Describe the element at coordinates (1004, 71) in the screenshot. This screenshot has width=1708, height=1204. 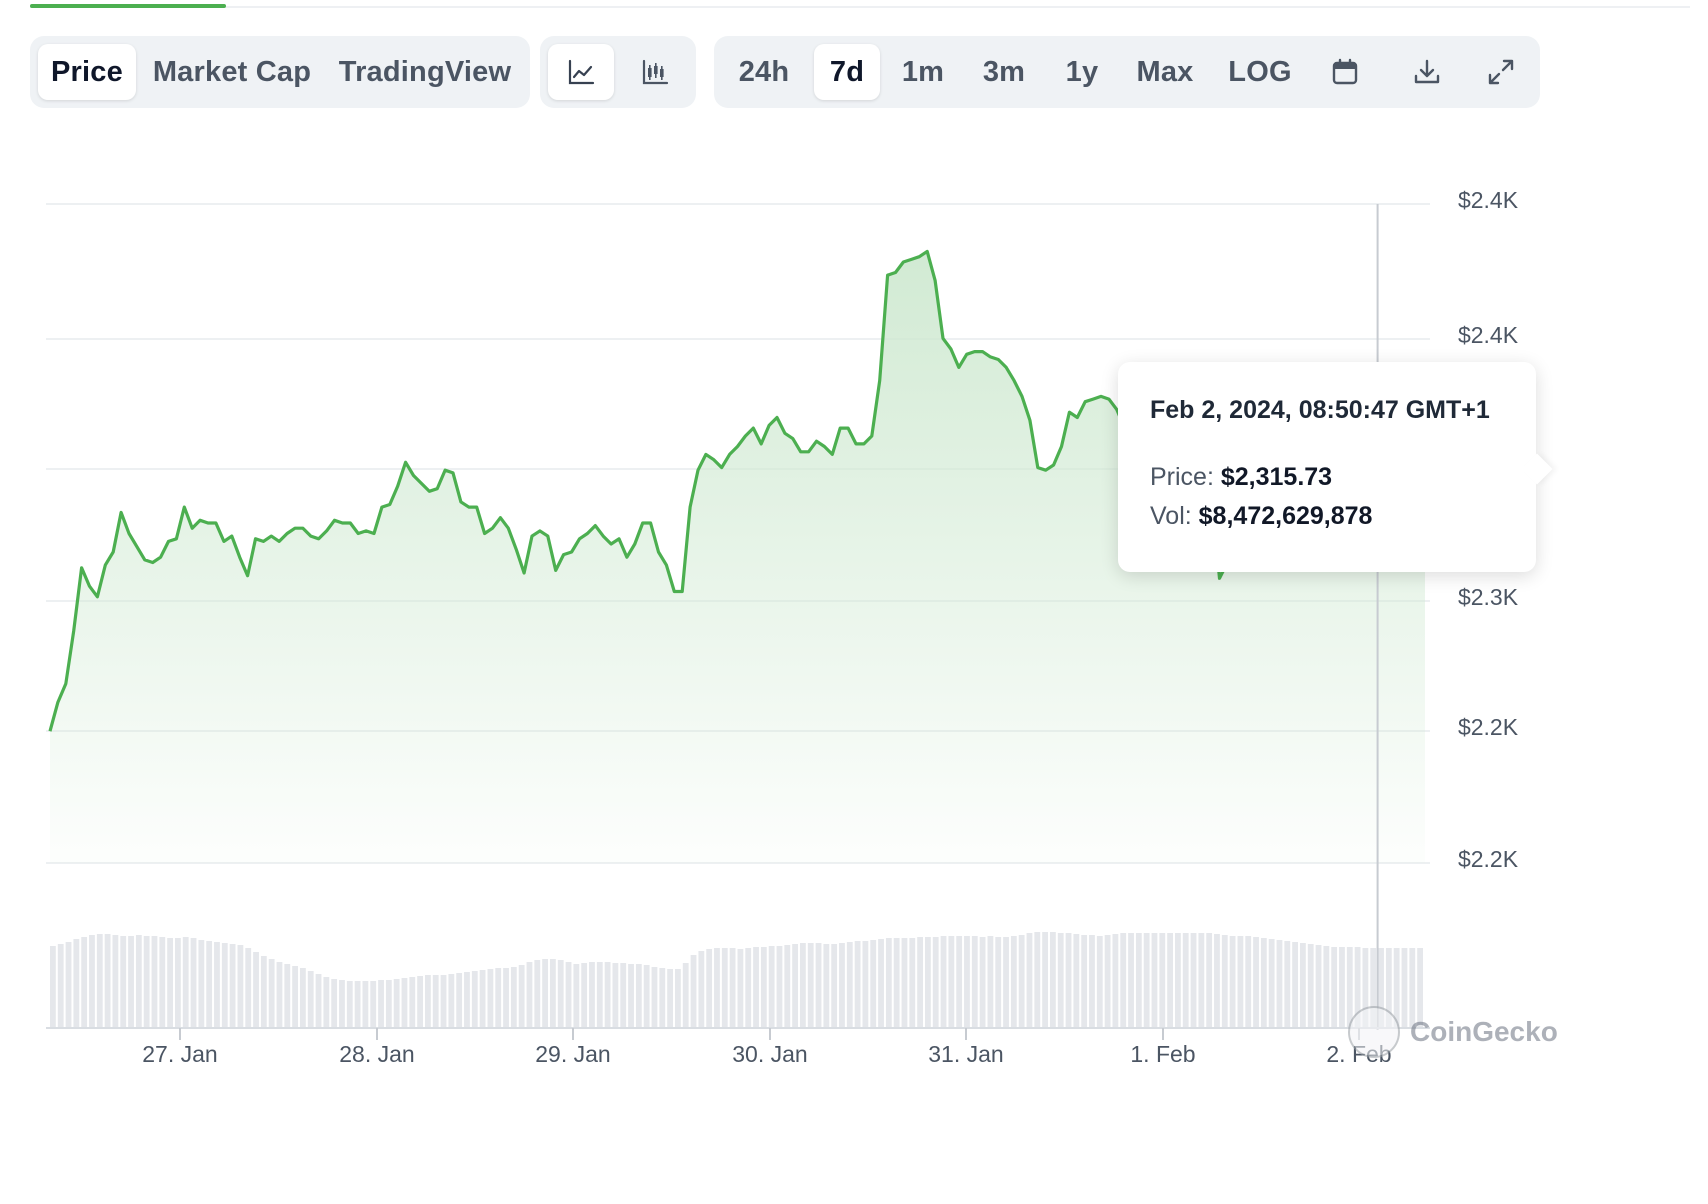
I see `range-3m: 3m` at that location.